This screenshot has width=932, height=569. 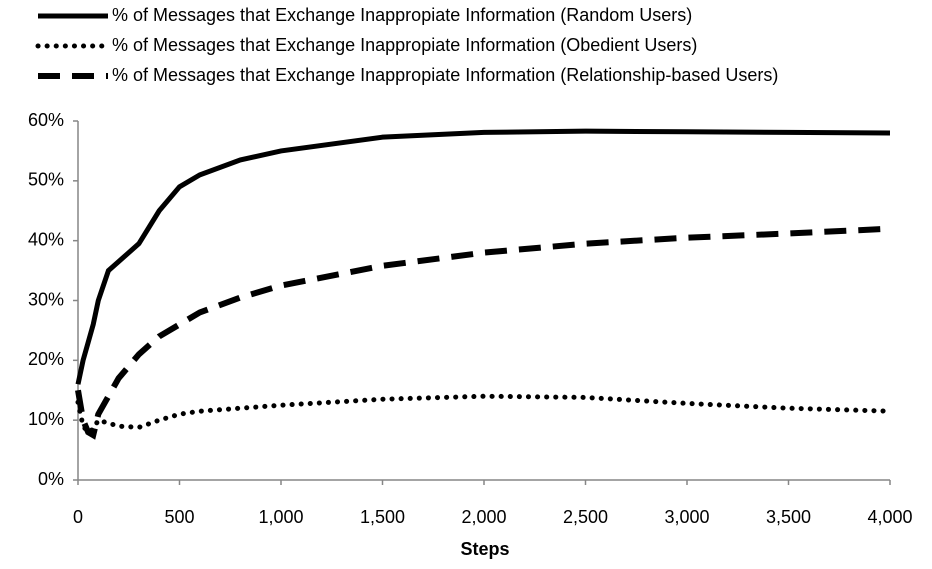 I want to click on x-tick-label: 1,000, so click(x=280, y=517).